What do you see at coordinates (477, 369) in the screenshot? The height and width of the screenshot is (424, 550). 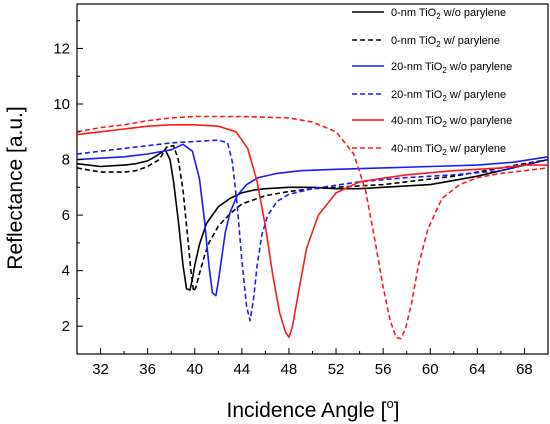 I see `x-tick-label: 64` at bounding box center [477, 369].